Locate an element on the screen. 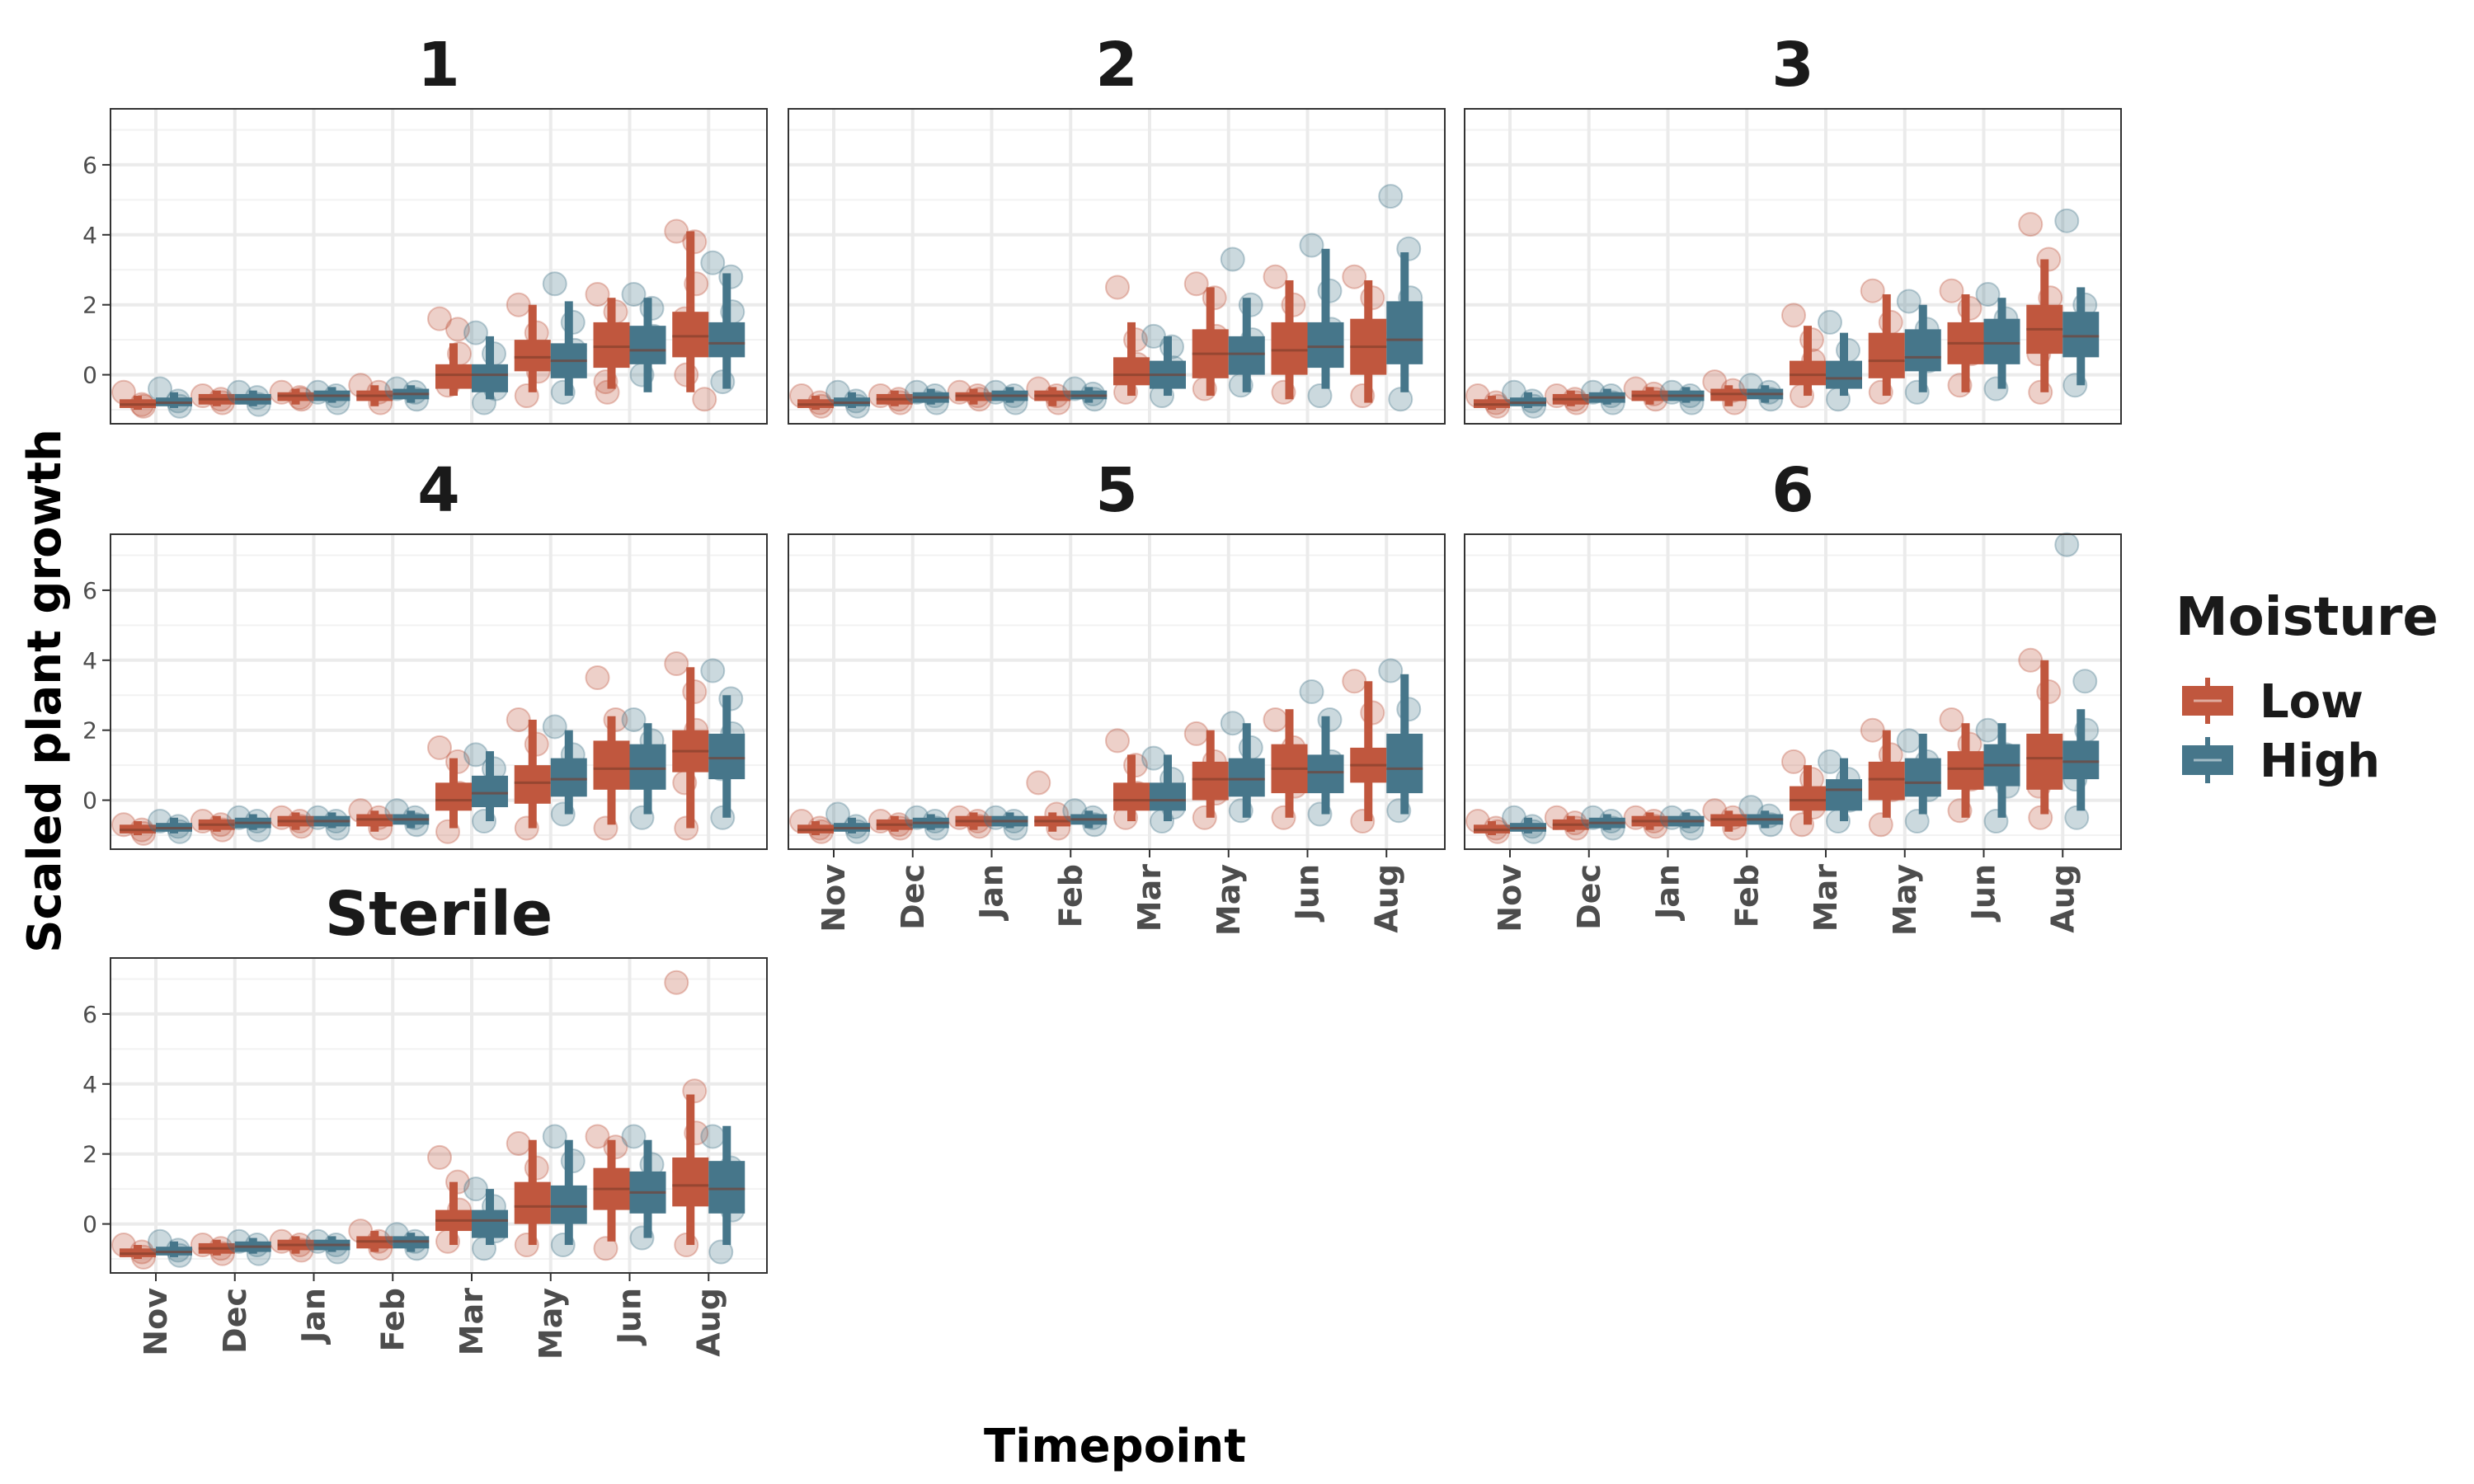 Image resolution: width=2474 pixels, height=1484 pixels. facet-panel: 1 0 2 4 6 is located at coordinates (425, 228).